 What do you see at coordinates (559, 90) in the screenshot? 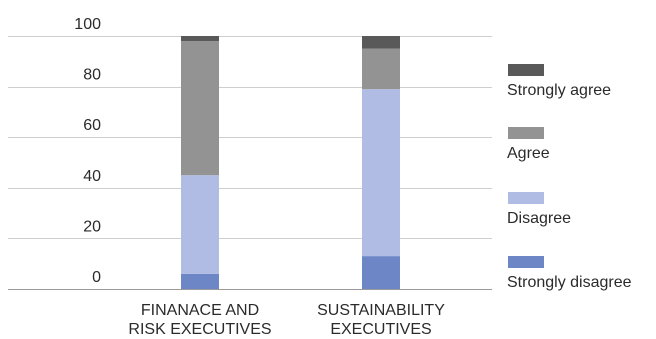
I see `legend-label: Strongly agree` at bounding box center [559, 90].